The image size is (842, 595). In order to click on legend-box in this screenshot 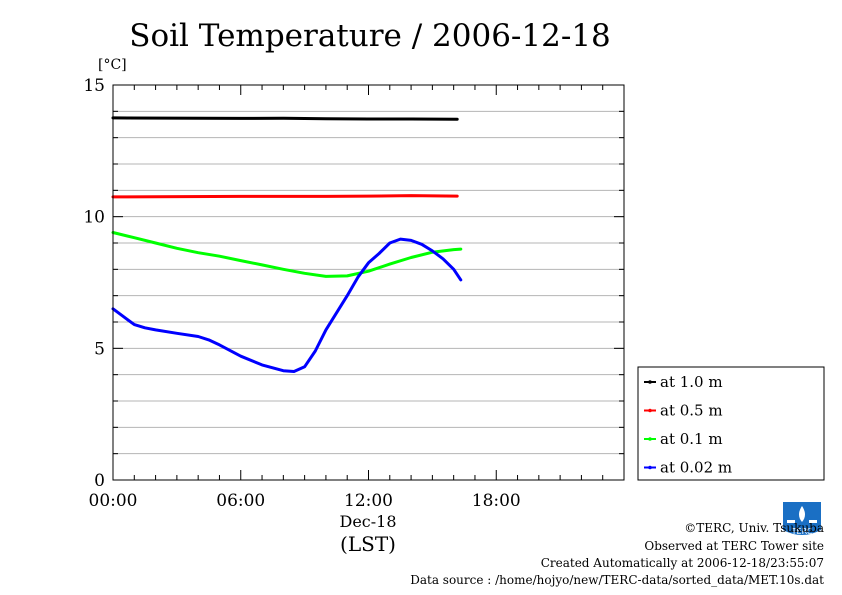, I will do `click(731, 423)`.